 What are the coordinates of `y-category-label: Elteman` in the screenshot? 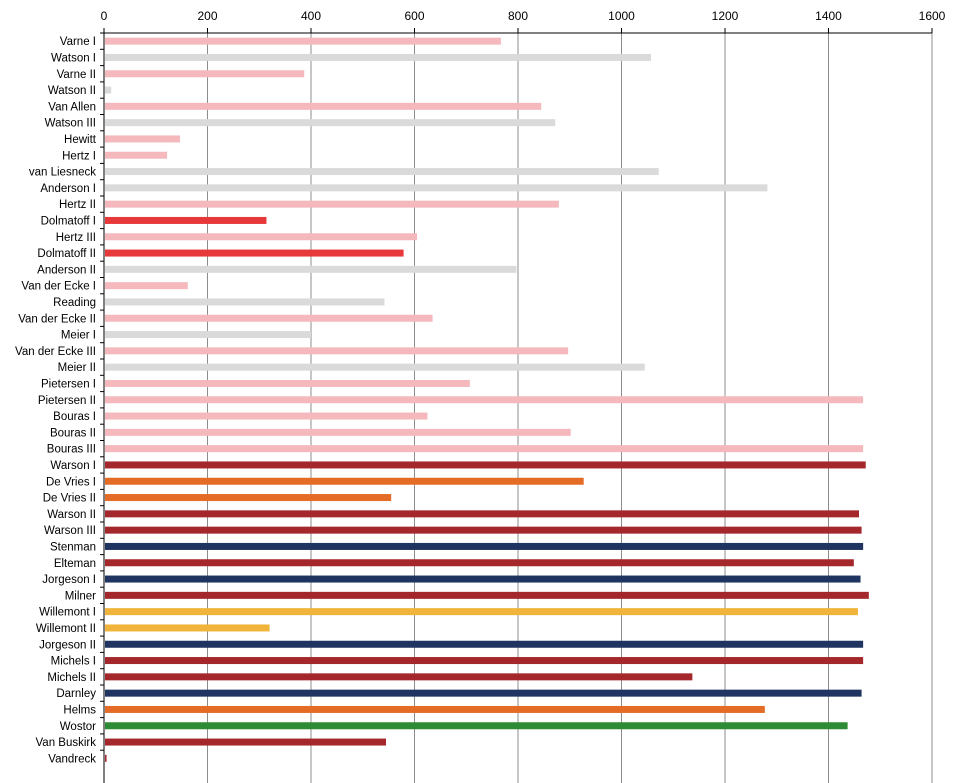 It's located at (75, 564).